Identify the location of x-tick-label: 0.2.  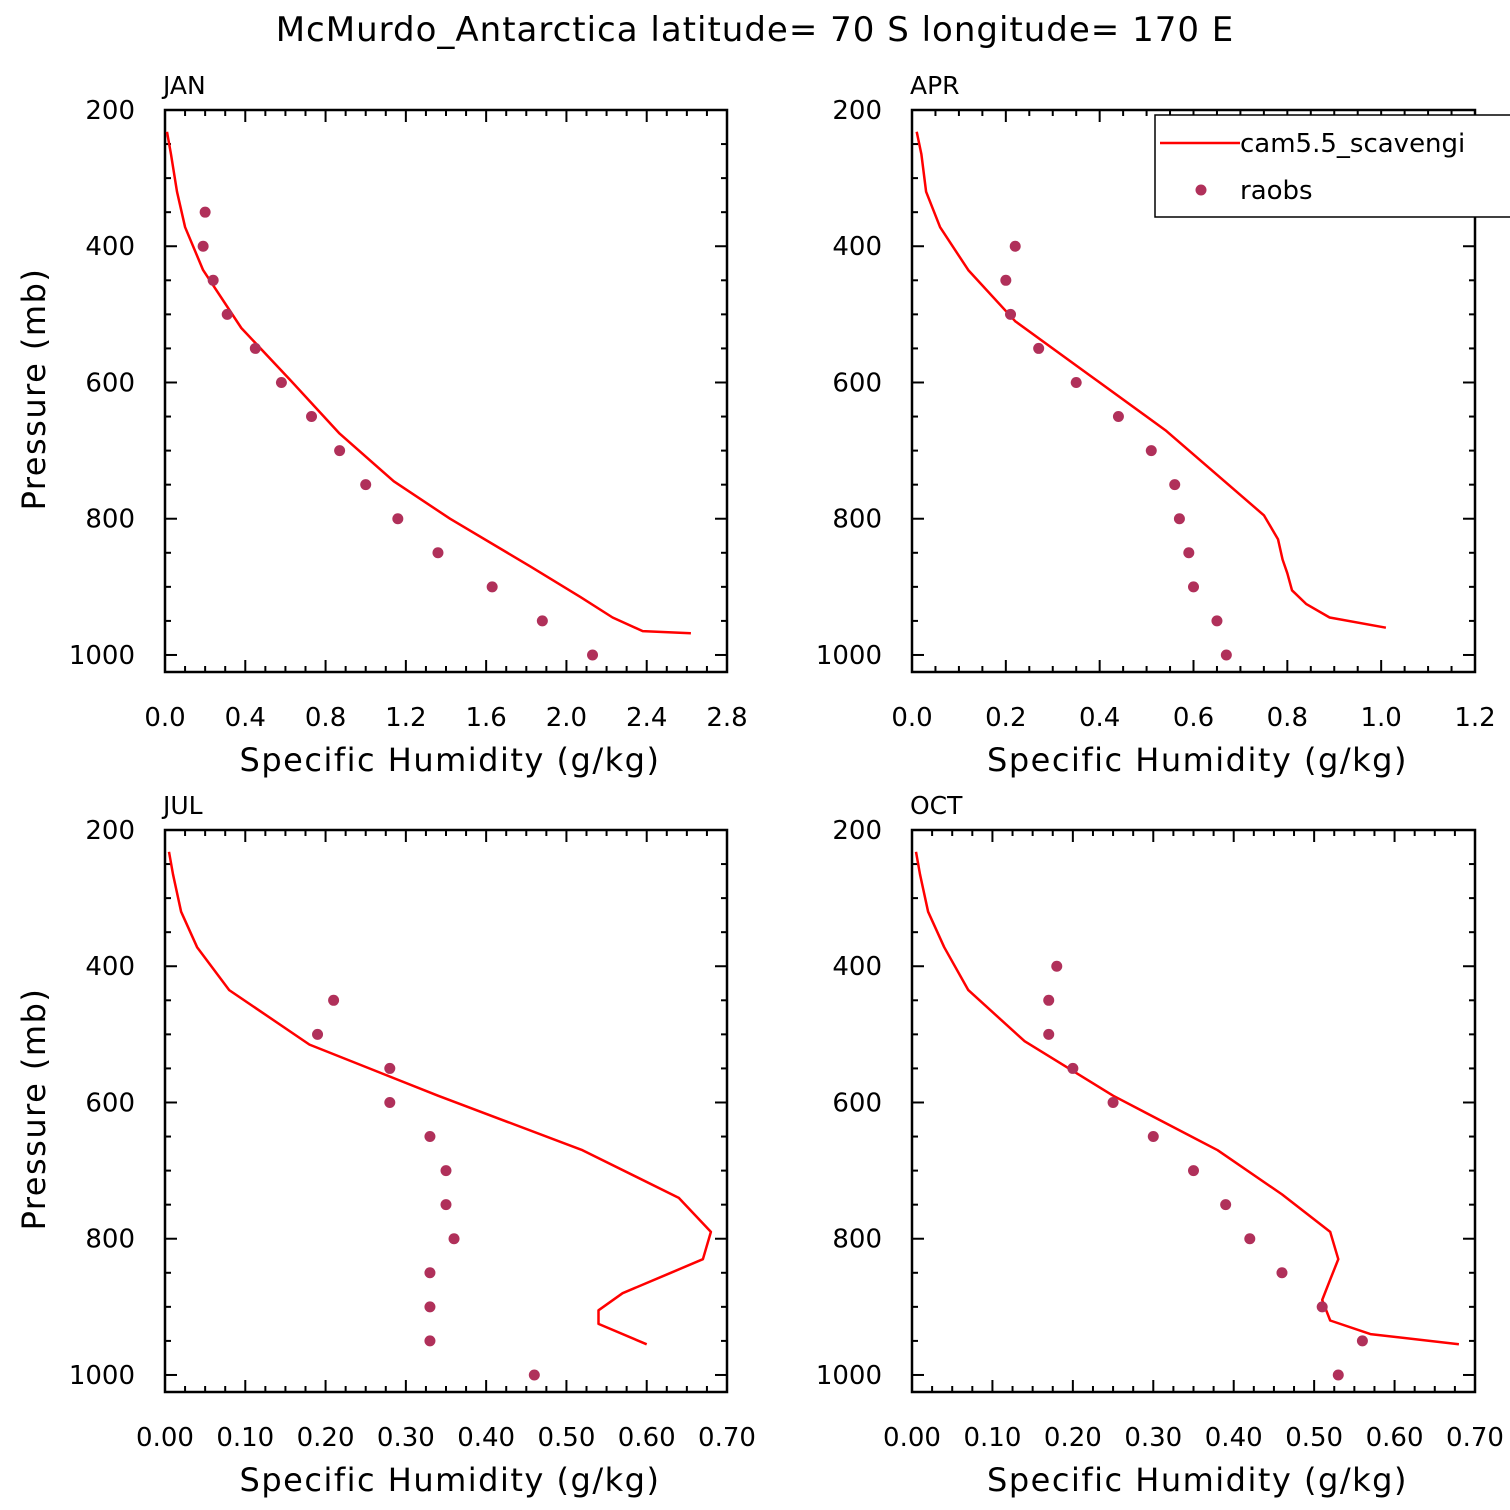
(1005, 718).